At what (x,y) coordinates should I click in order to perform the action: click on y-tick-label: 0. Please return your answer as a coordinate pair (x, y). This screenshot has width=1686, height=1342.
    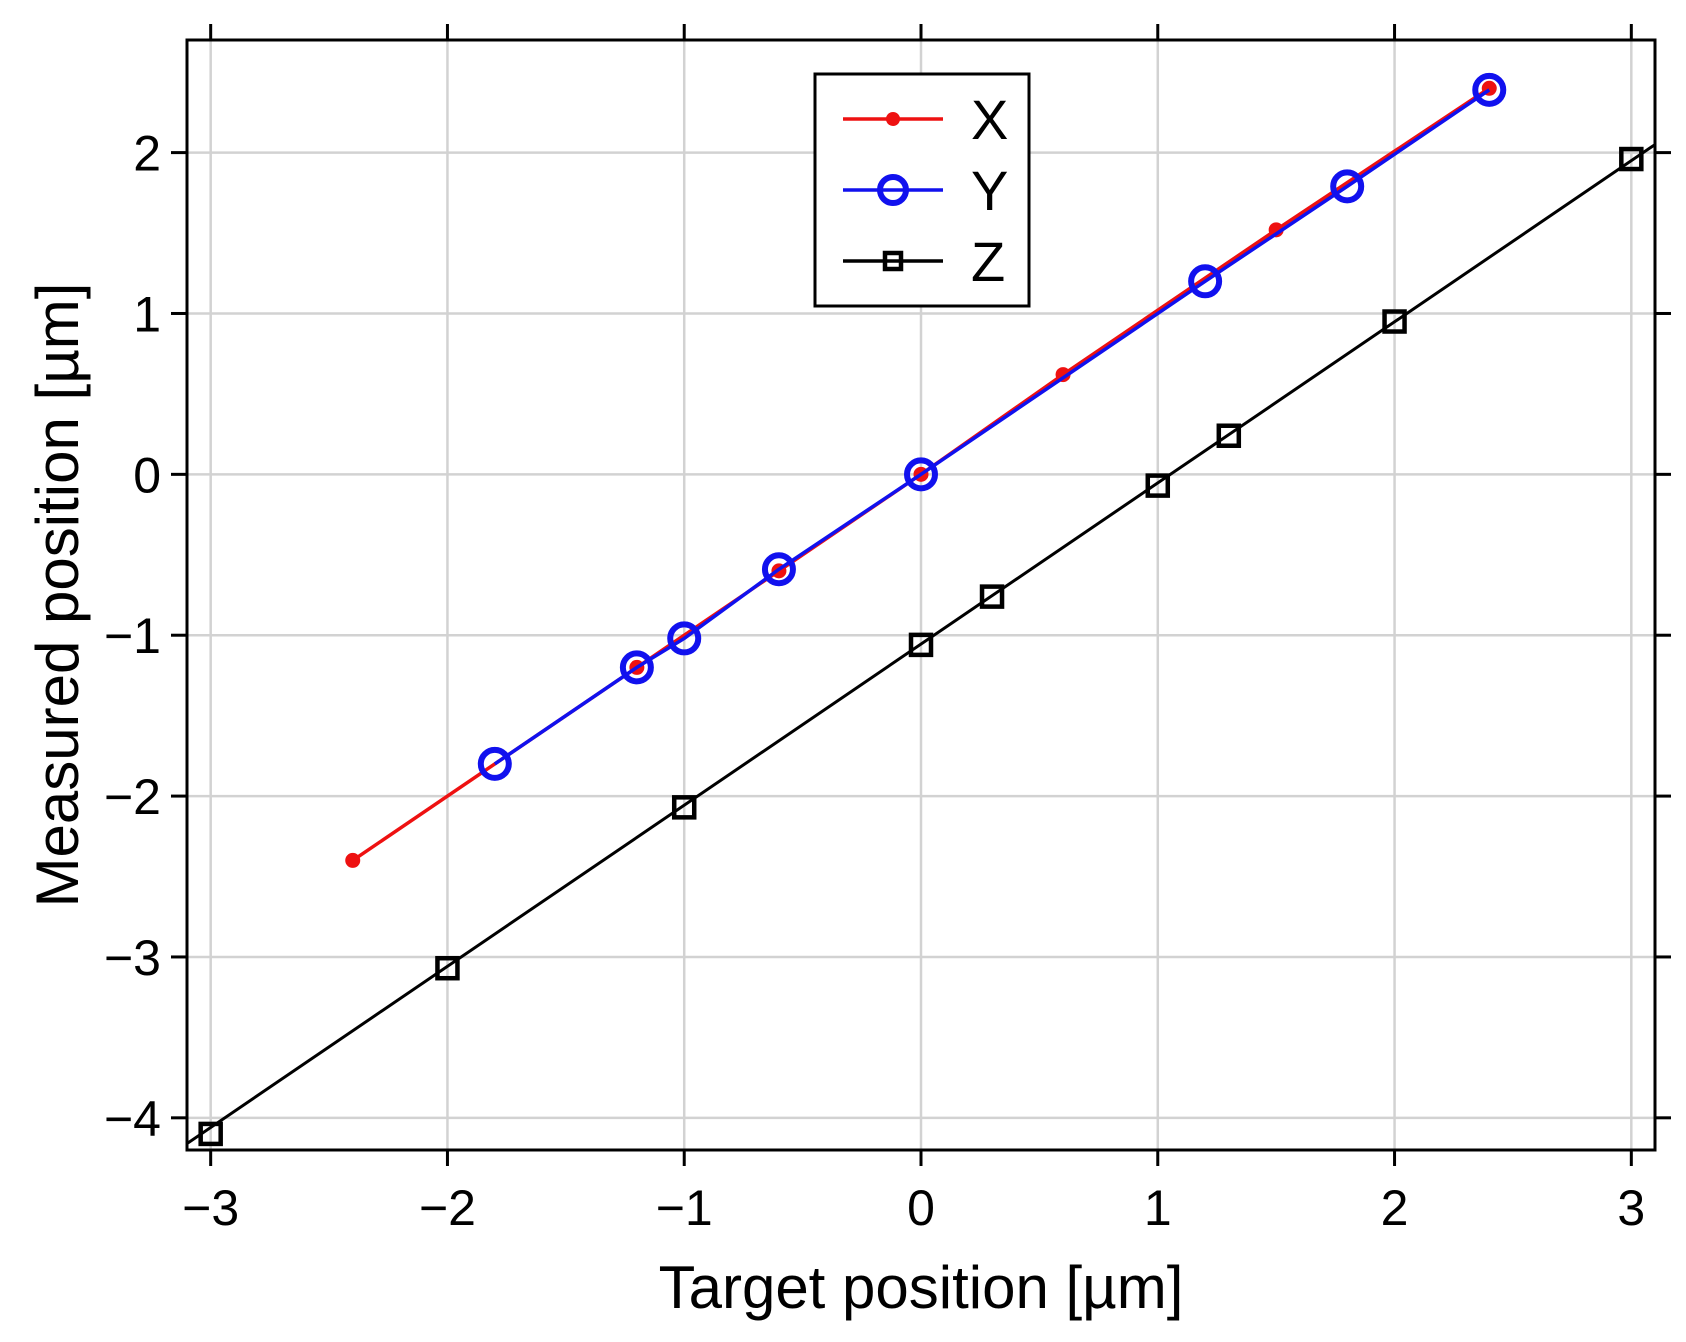
    Looking at the image, I should click on (147, 475).